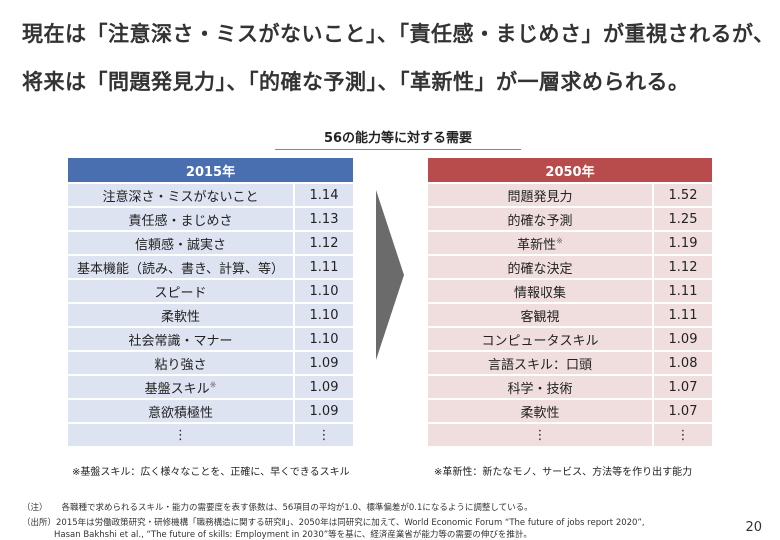 This screenshot has height=540, width=780. I want to click on table-2050-skill-name: 情報収集, so click(539, 293).